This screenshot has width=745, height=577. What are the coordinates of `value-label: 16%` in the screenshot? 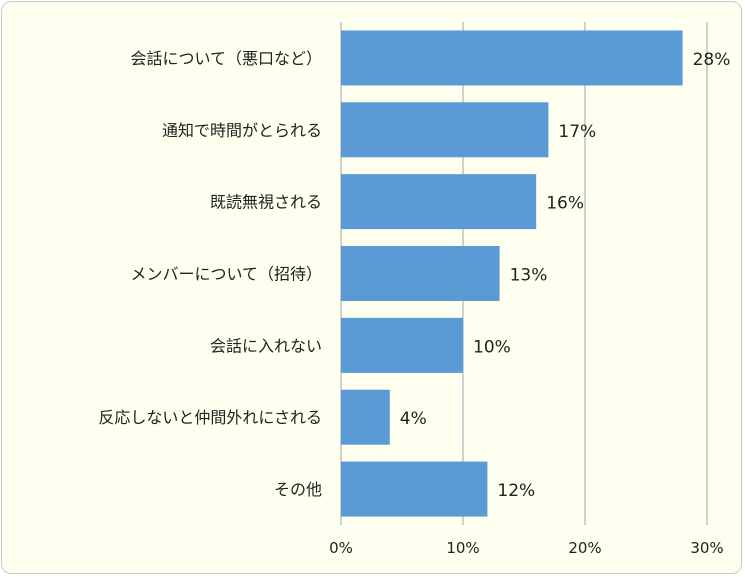 It's located at (565, 204).